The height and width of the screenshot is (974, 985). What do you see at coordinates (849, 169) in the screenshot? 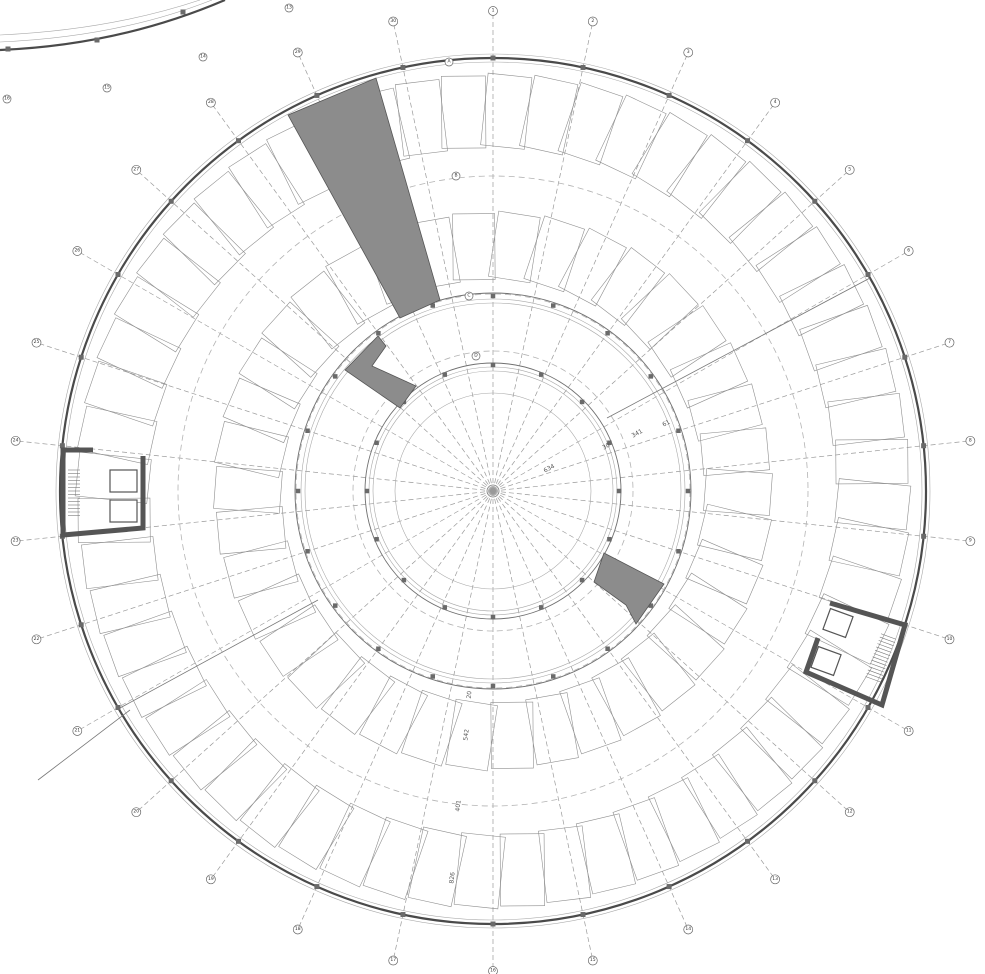
I see `axis-label-5: 5` at bounding box center [849, 169].